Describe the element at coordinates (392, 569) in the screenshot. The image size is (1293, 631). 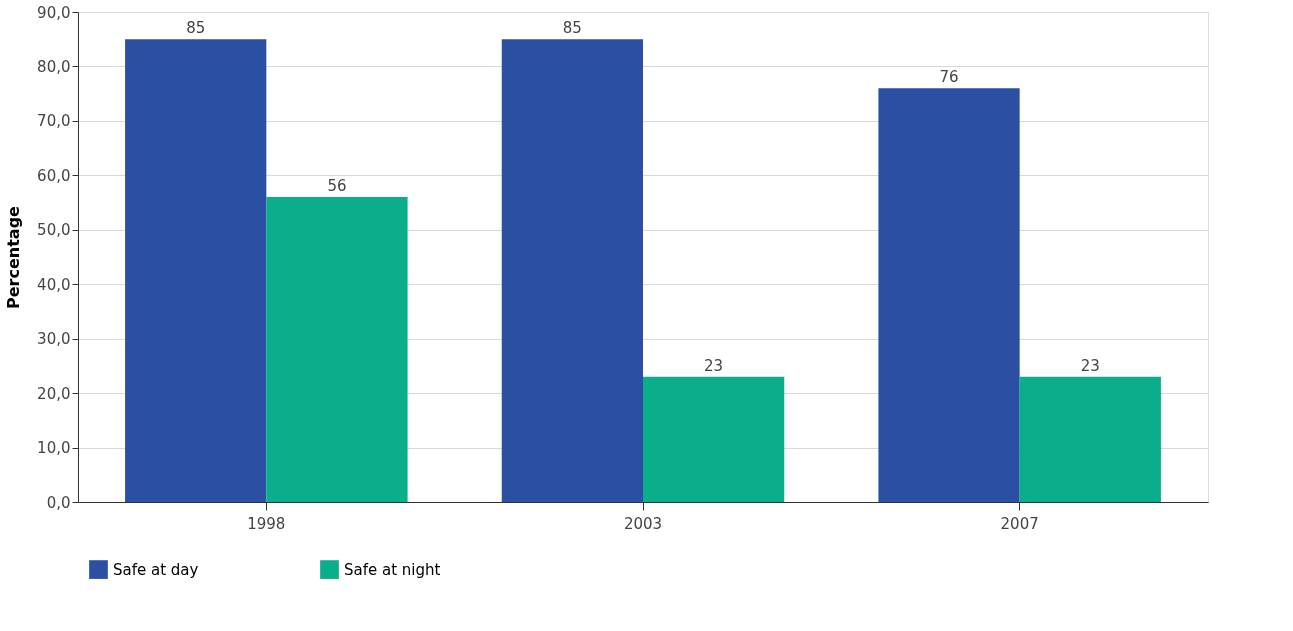
I see `legend-label: Safe at night` at that location.